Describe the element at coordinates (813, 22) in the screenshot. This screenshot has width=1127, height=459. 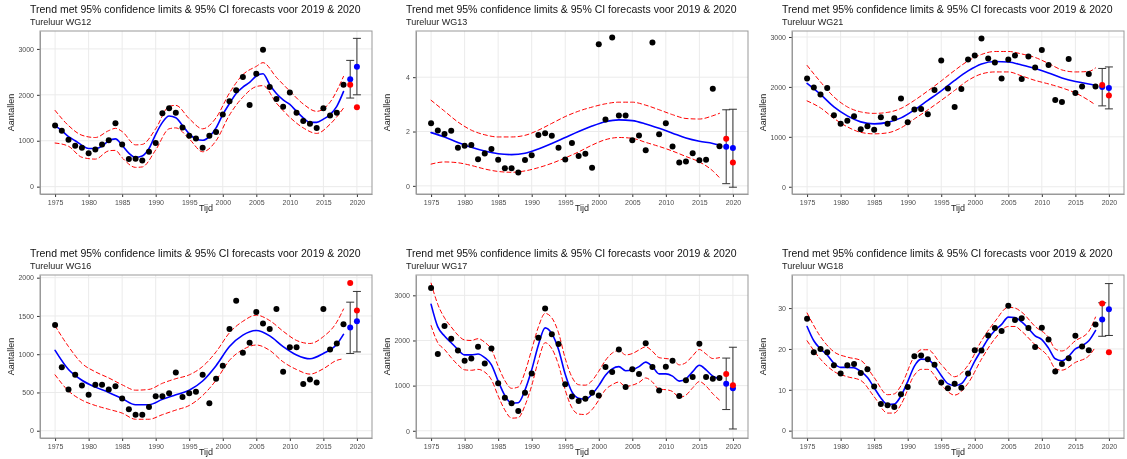
I see `chart-subtitle: Tureluur WG21` at that location.